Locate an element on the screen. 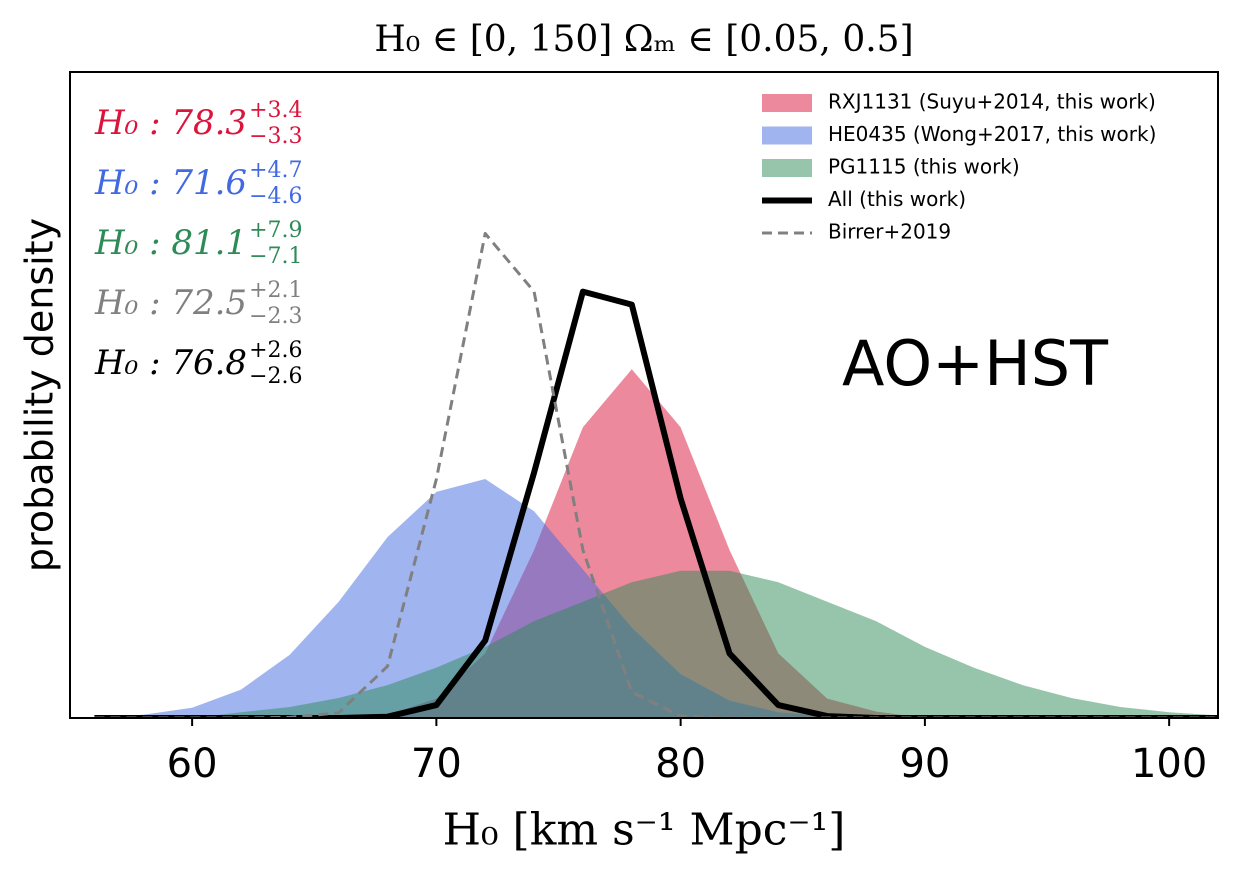  x-tick-label: 100 is located at coordinates (1169, 764).